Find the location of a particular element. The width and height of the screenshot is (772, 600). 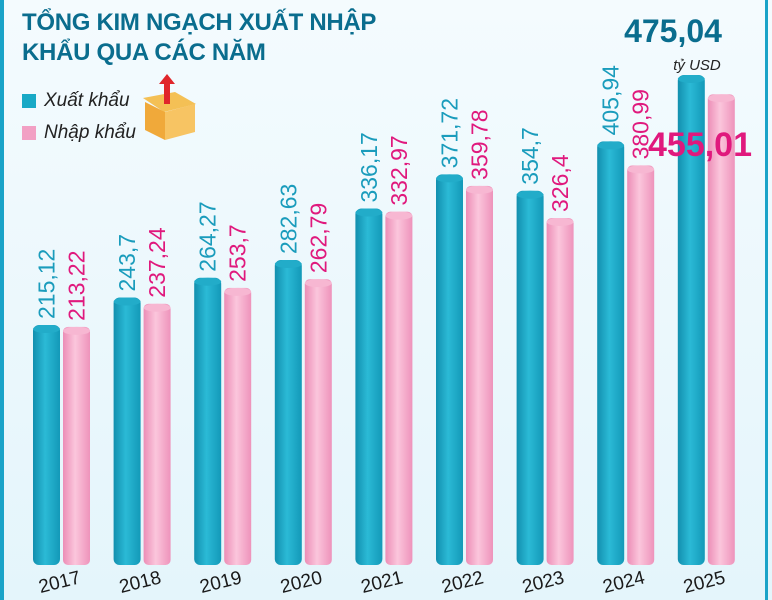

legend-label: Nhập khẩu is located at coordinates (90, 132).